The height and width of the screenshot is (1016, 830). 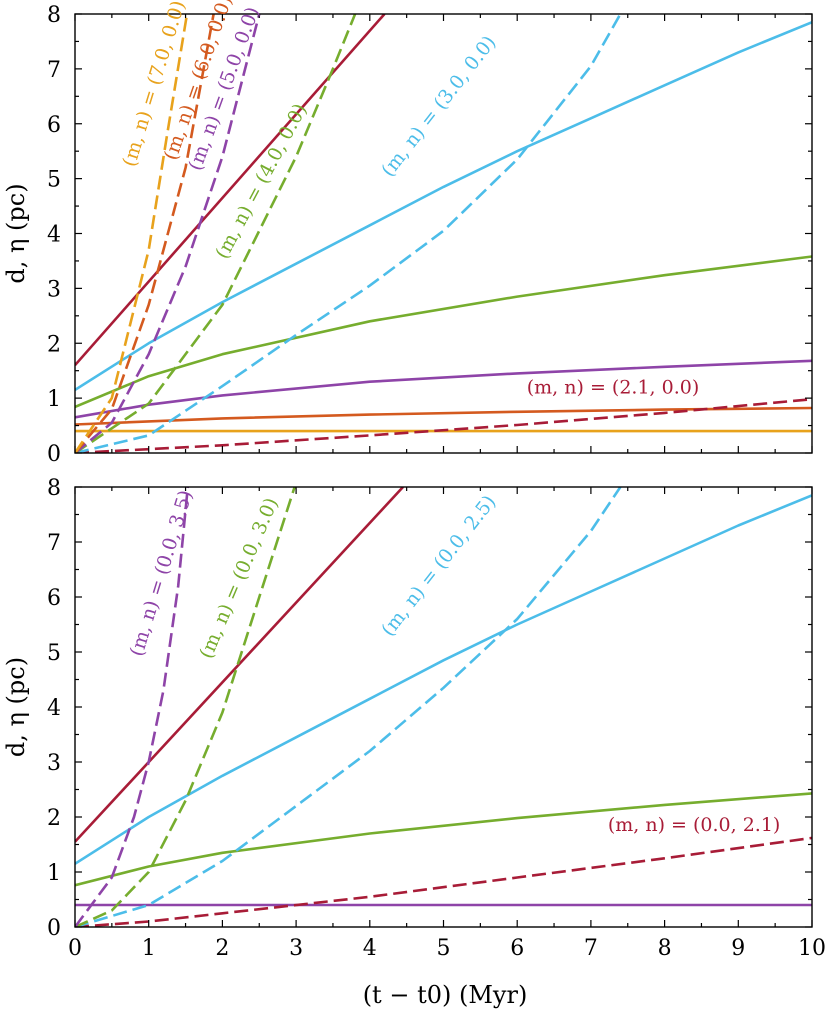 What do you see at coordinates (738, 948) in the screenshot?
I see `x-tick-label: 9` at bounding box center [738, 948].